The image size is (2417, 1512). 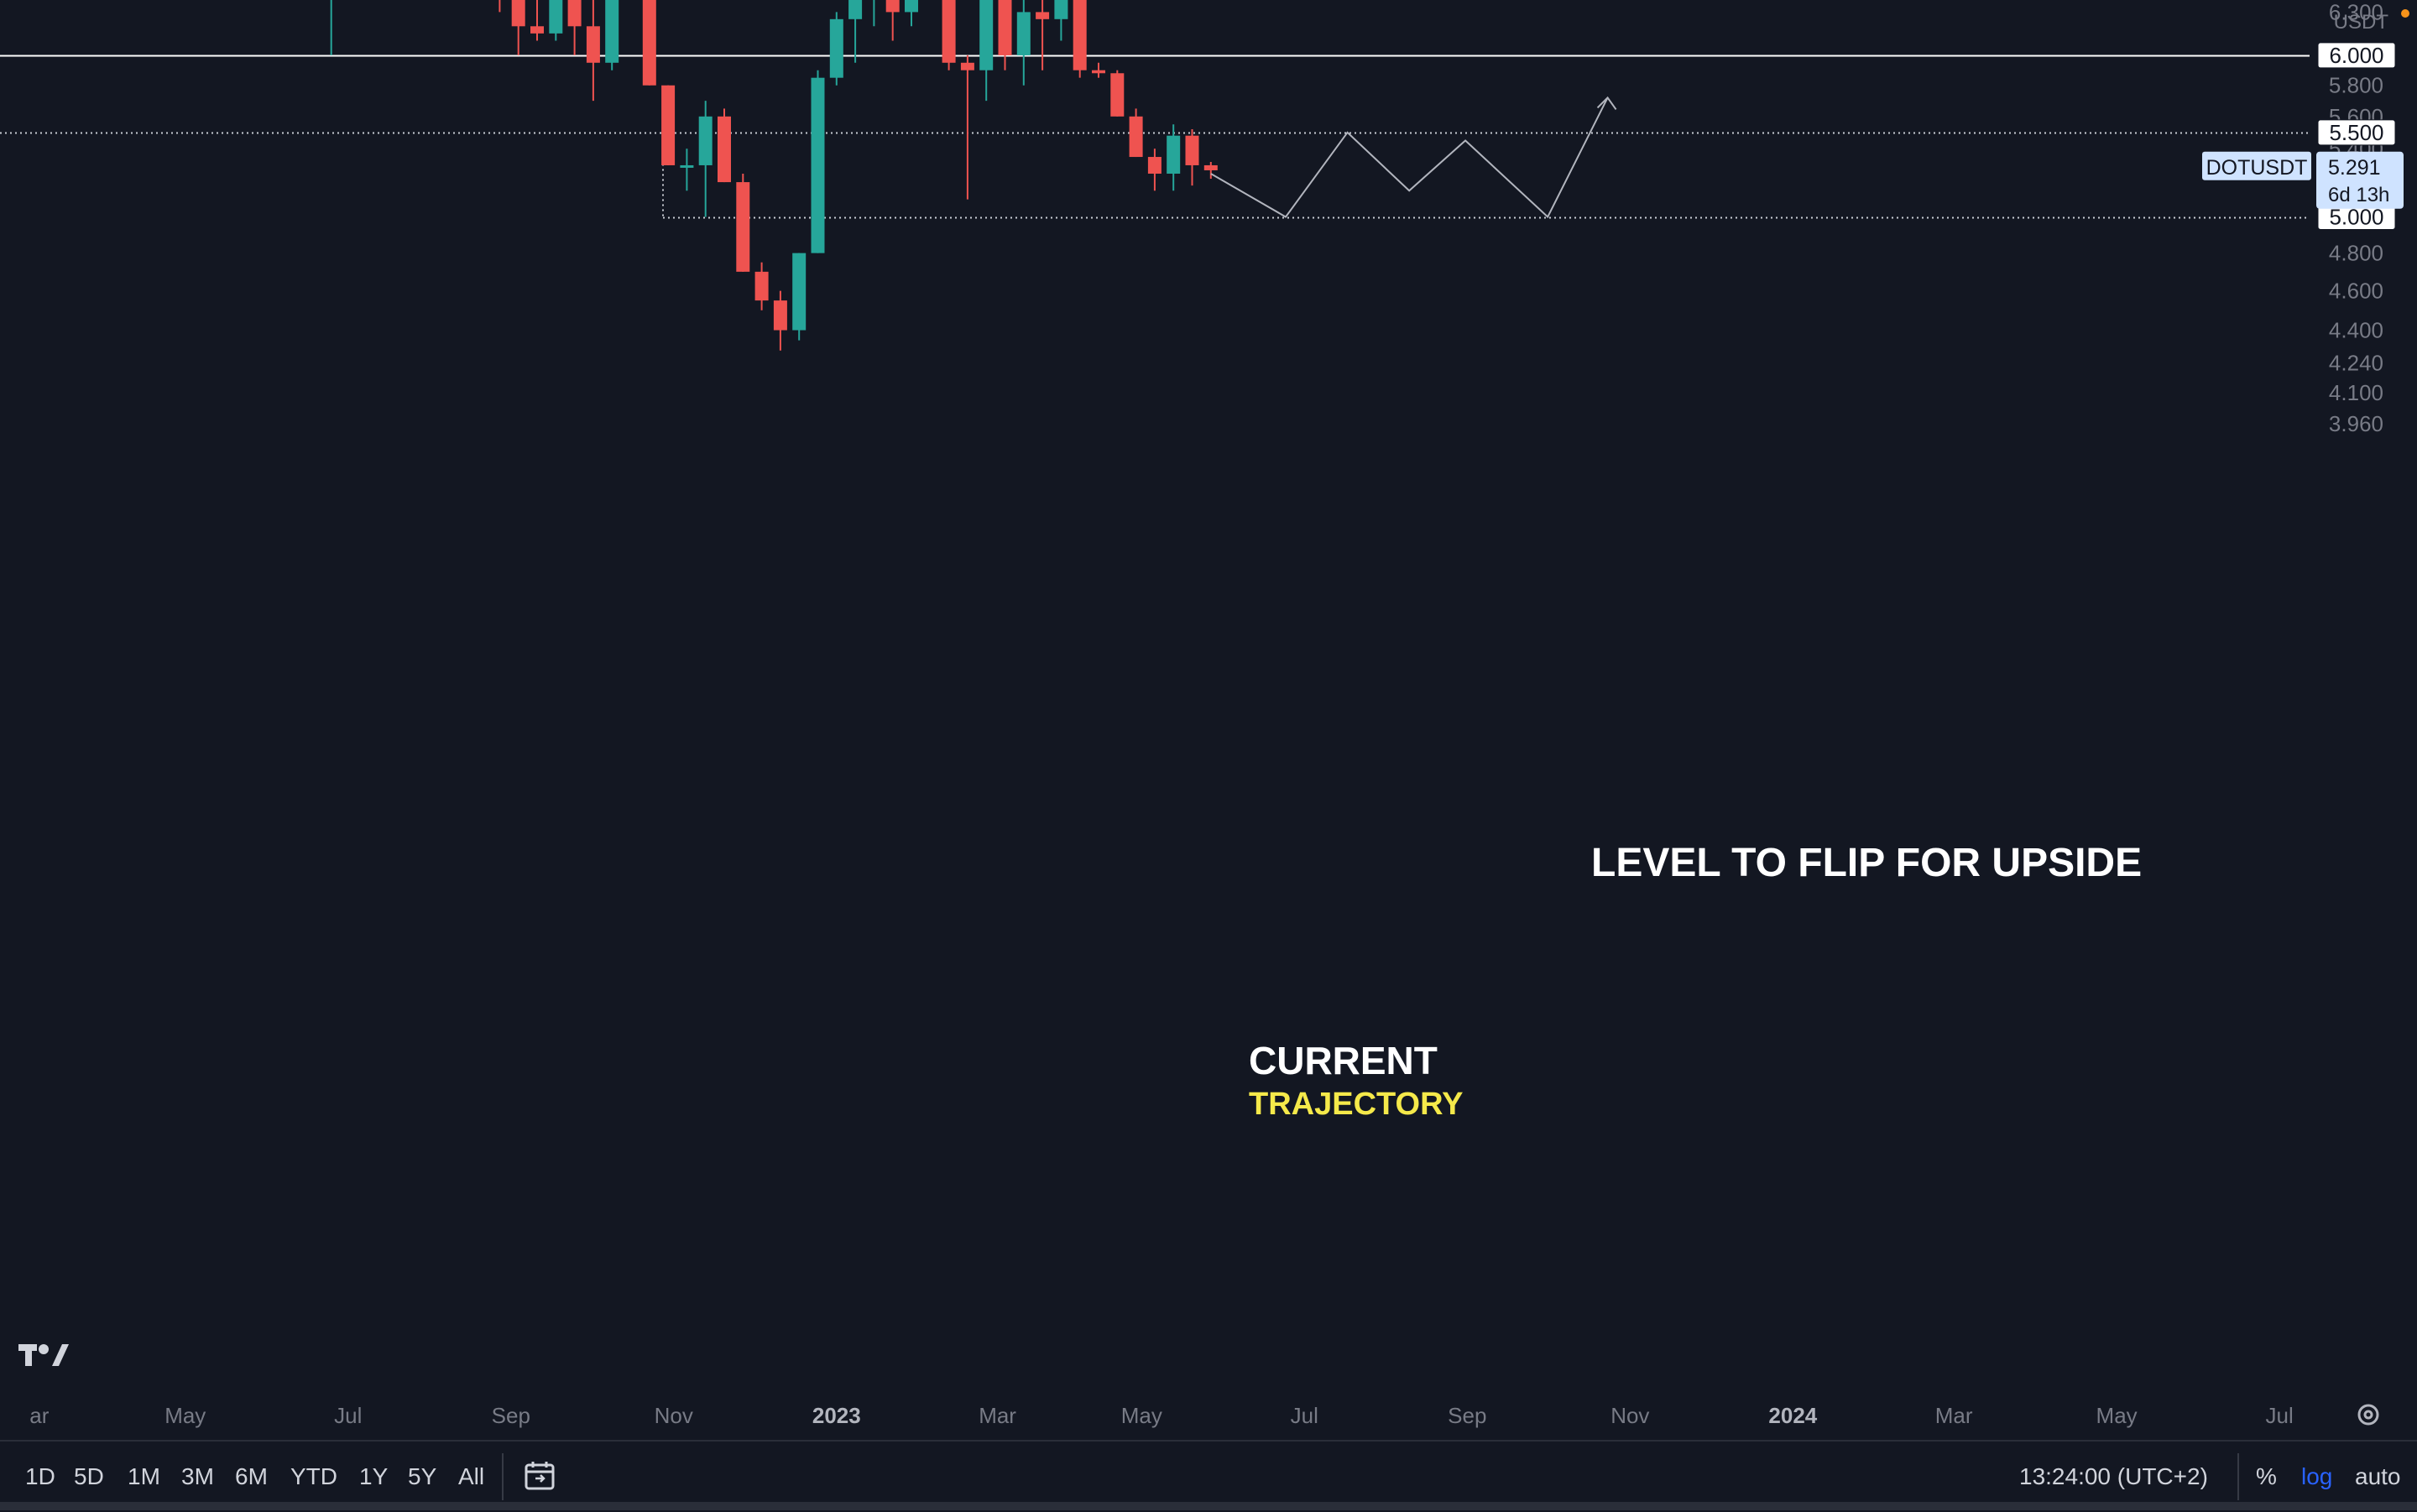 I want to click on current-price-tag, so click(x=2360, y=180).